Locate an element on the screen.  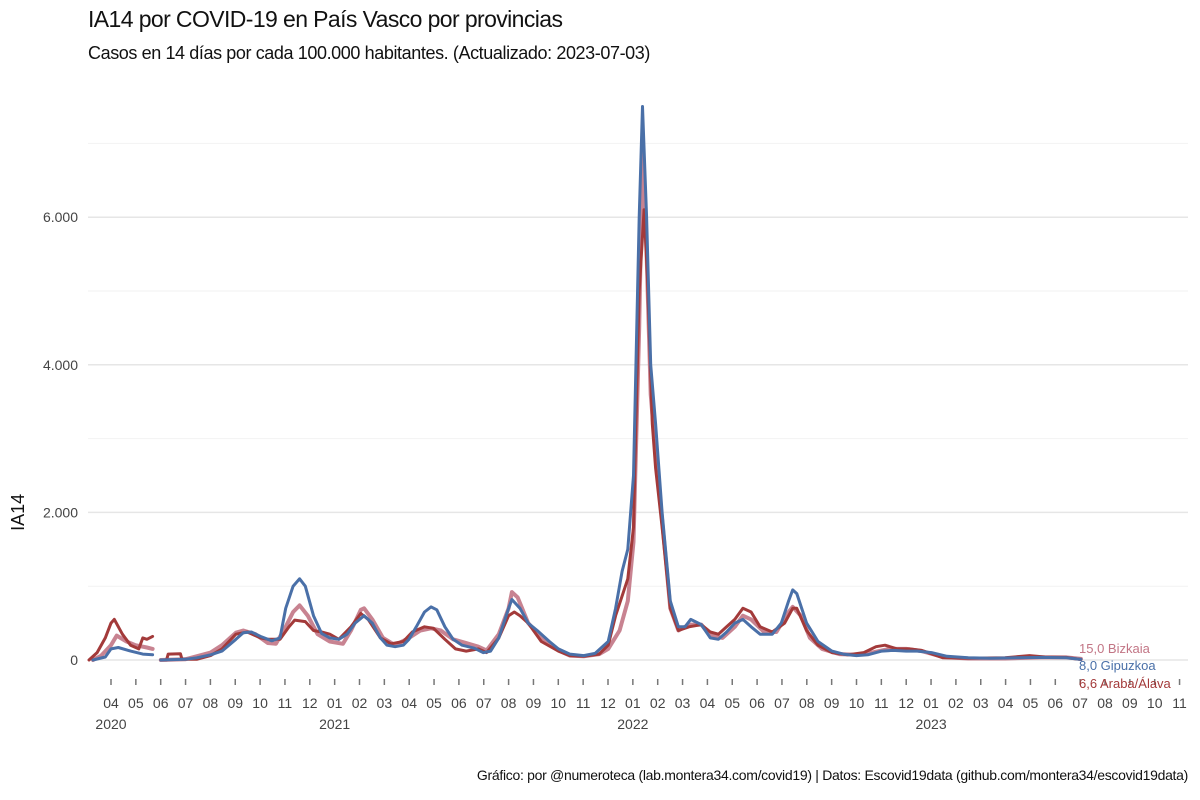
y-tick-label: 4.000 is located at coordinates (60, 365).